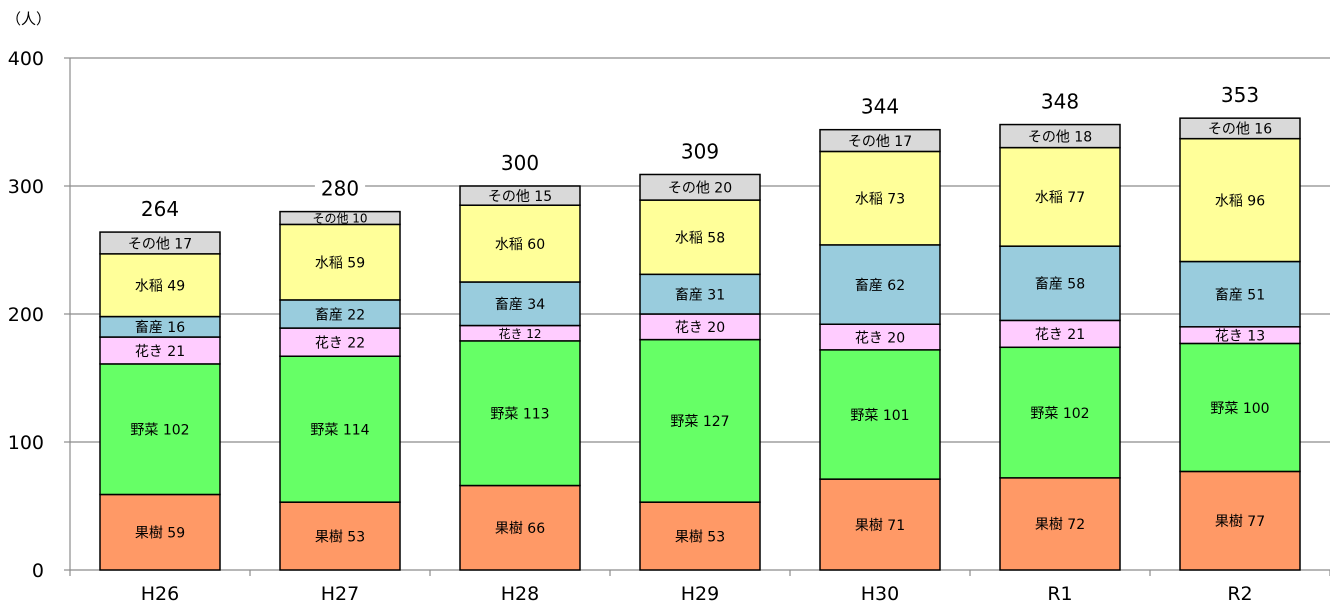  What do you see at coordinates (700, 594) in the screenshot?
I see `x-tick-label: H29` at bounding box center [700, 594].